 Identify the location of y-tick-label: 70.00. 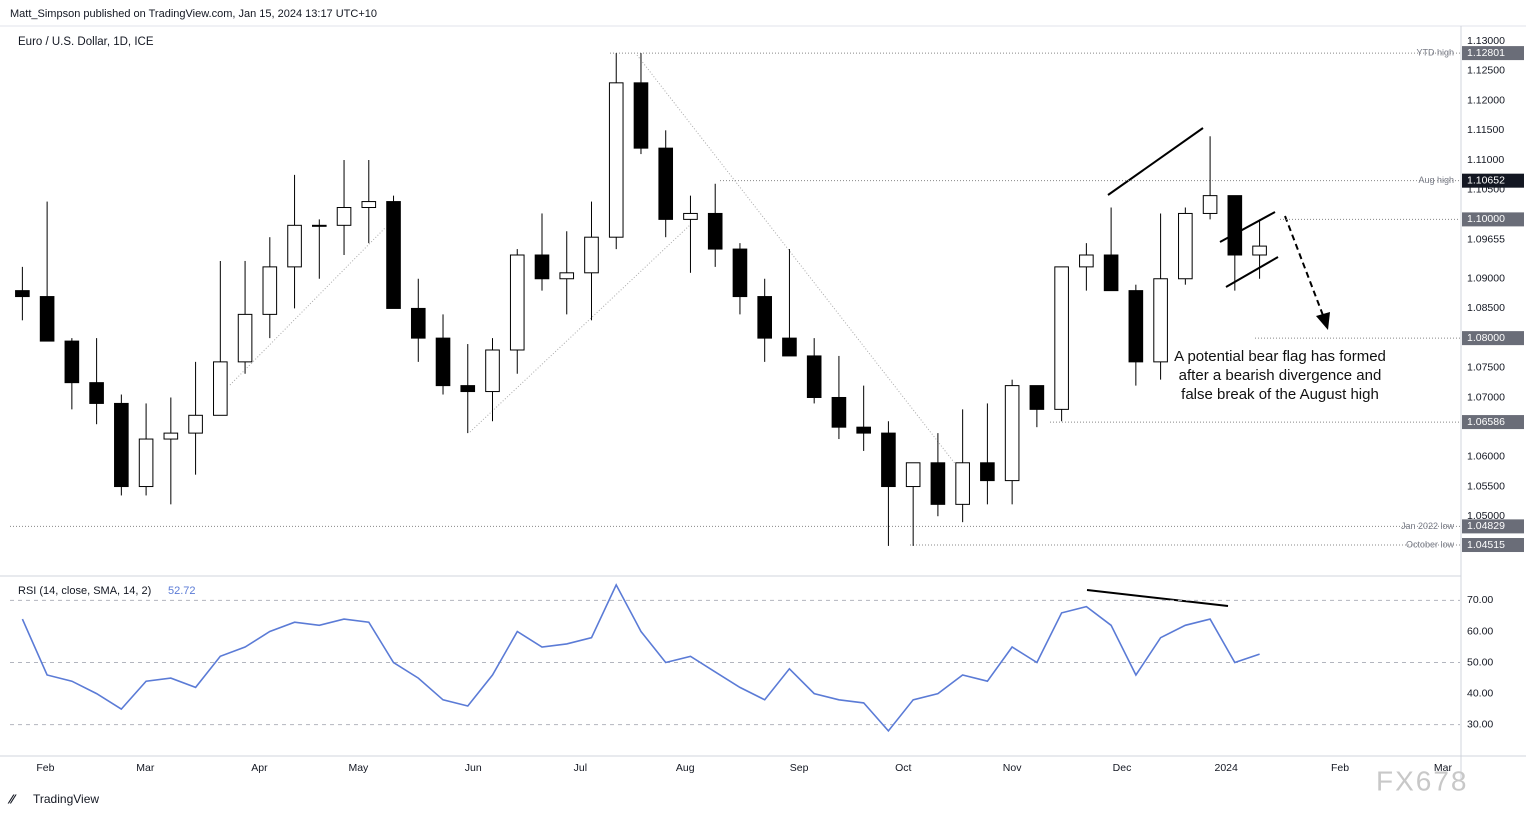
(1480, 600).